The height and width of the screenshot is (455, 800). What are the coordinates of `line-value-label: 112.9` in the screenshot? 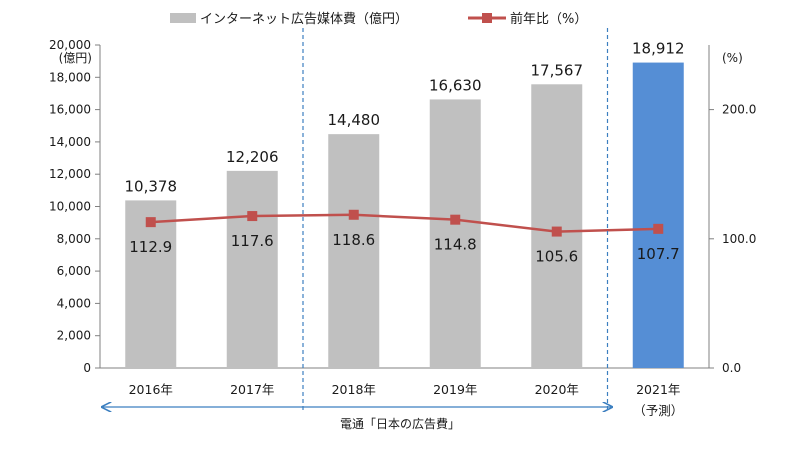 It's located at (150, 247).